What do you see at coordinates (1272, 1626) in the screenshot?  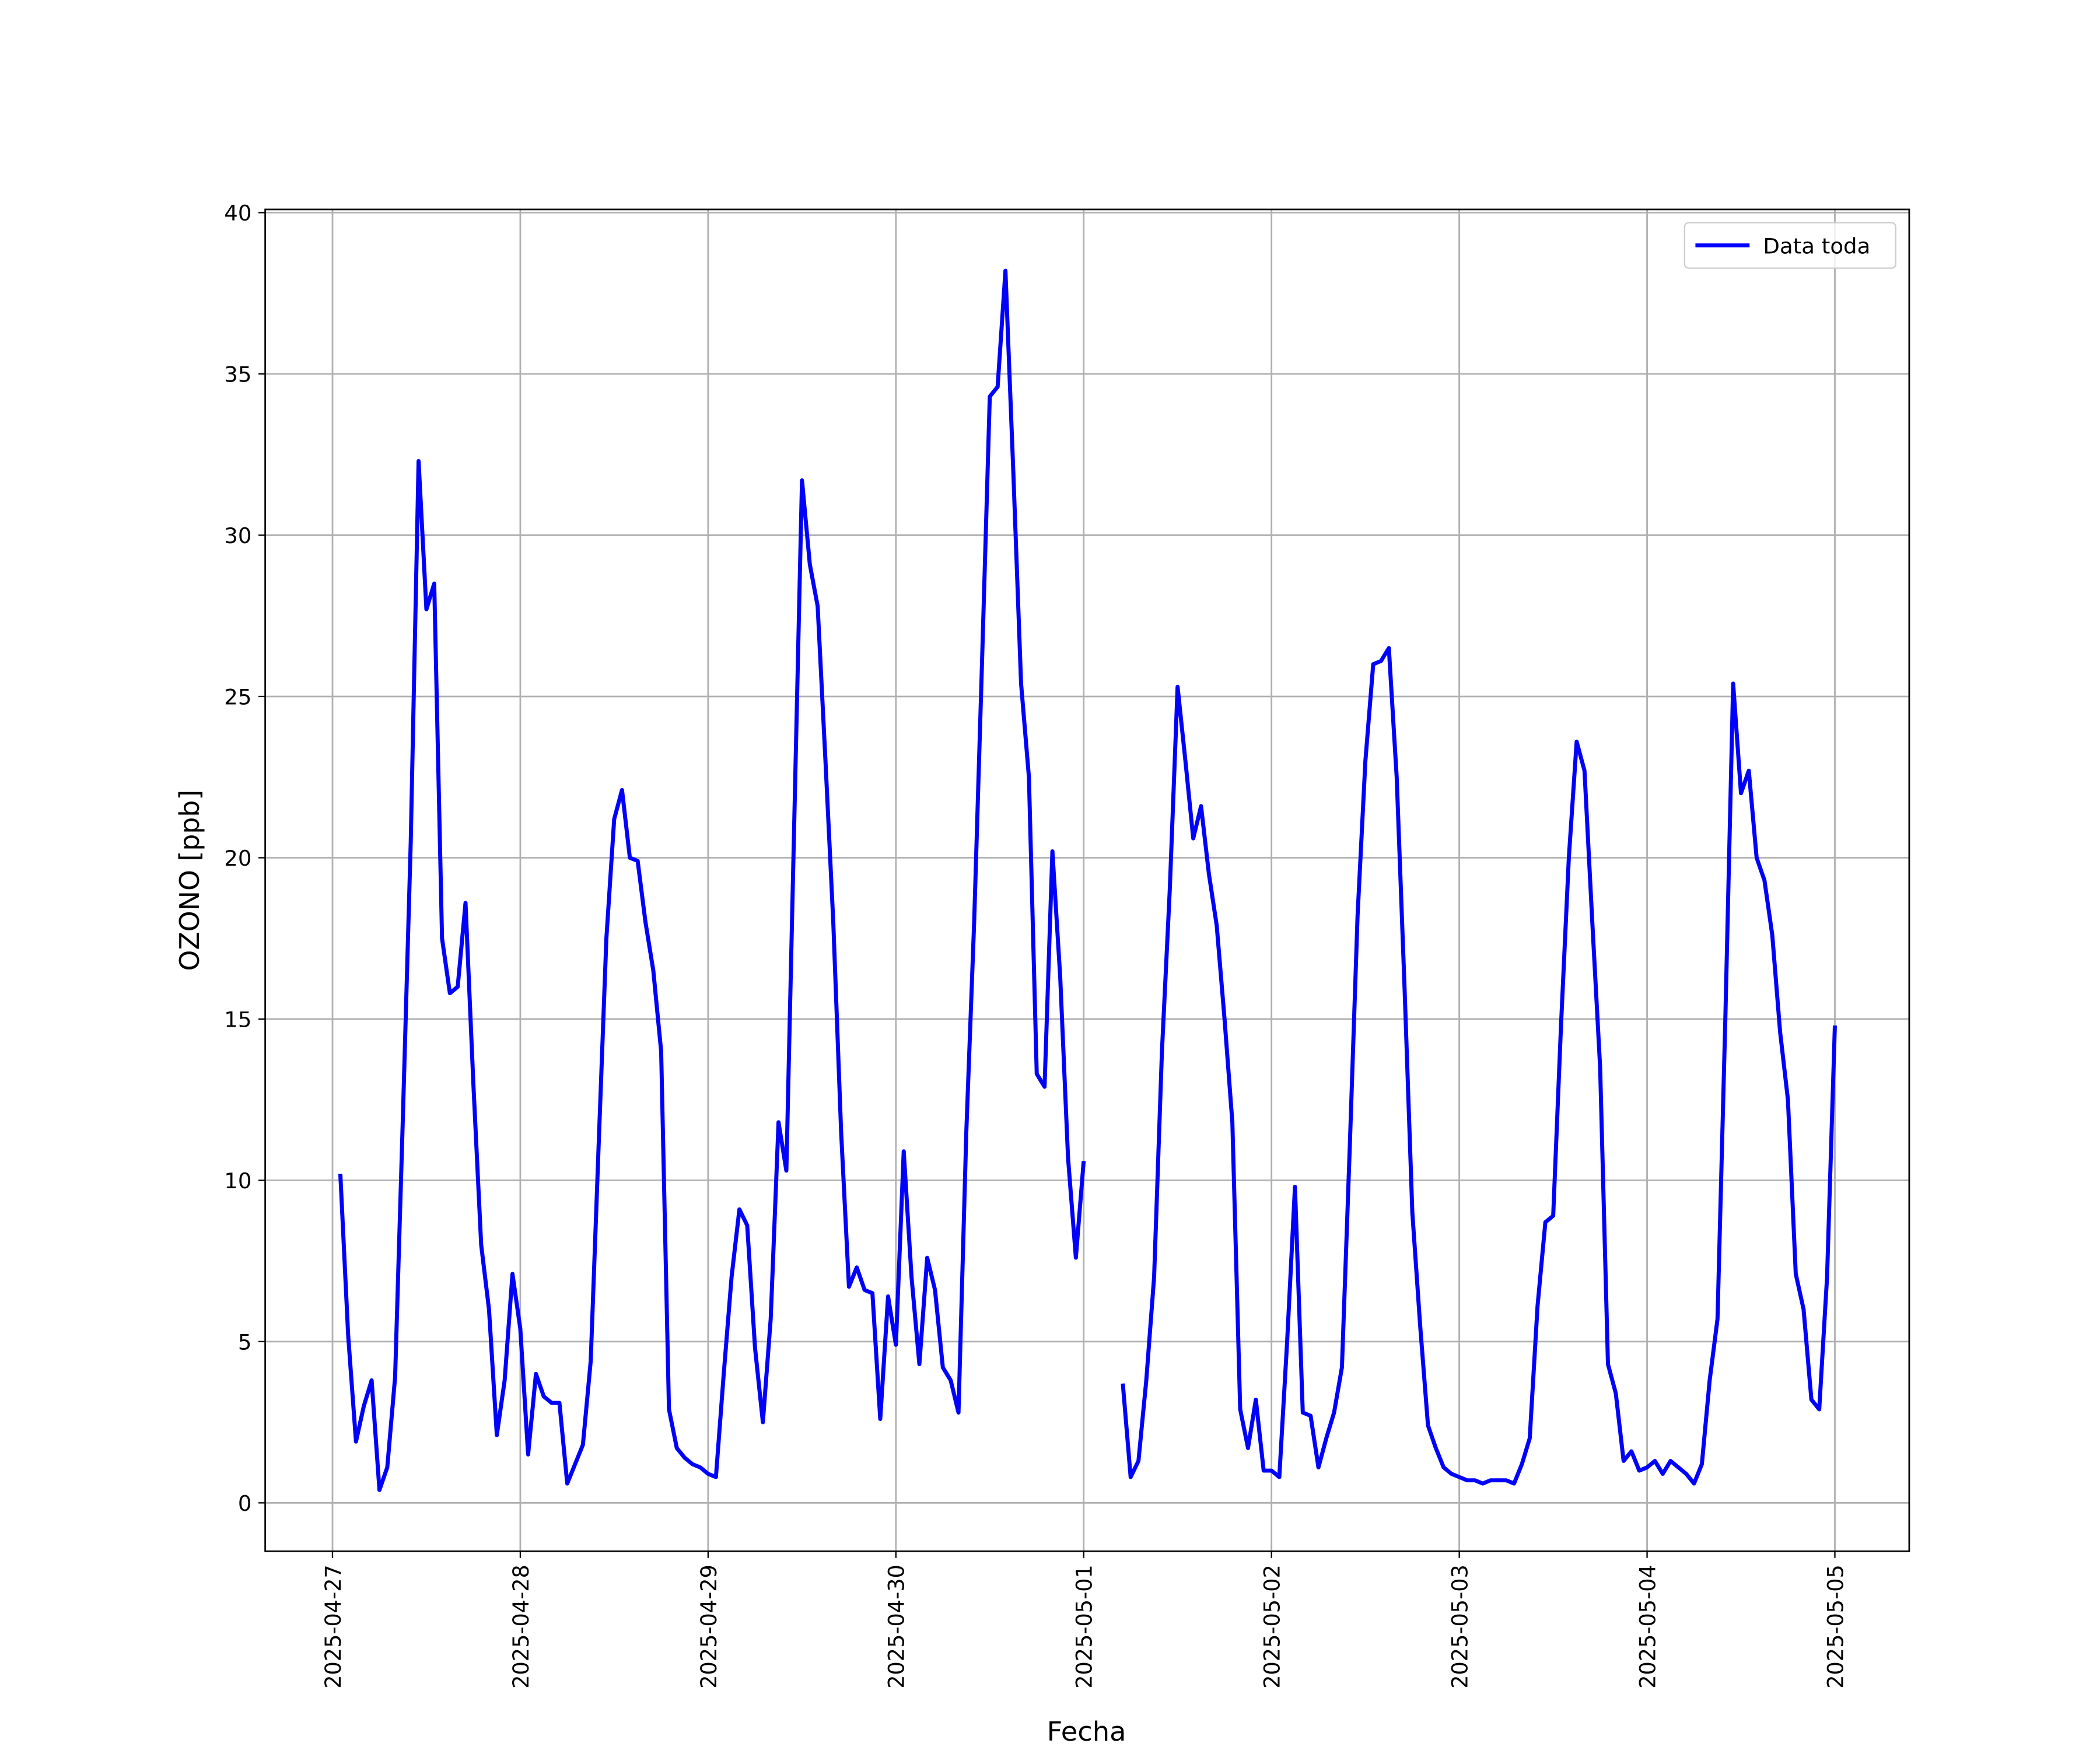 I see `x-tick-label: 2025-05-02` at bounding box center [1272, 1626].